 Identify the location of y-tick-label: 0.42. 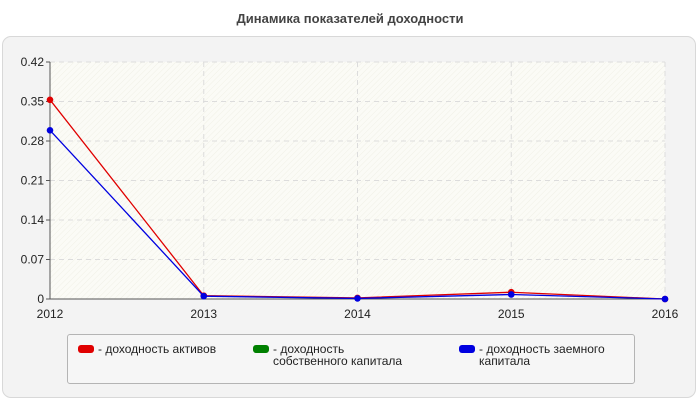
(33, 62).